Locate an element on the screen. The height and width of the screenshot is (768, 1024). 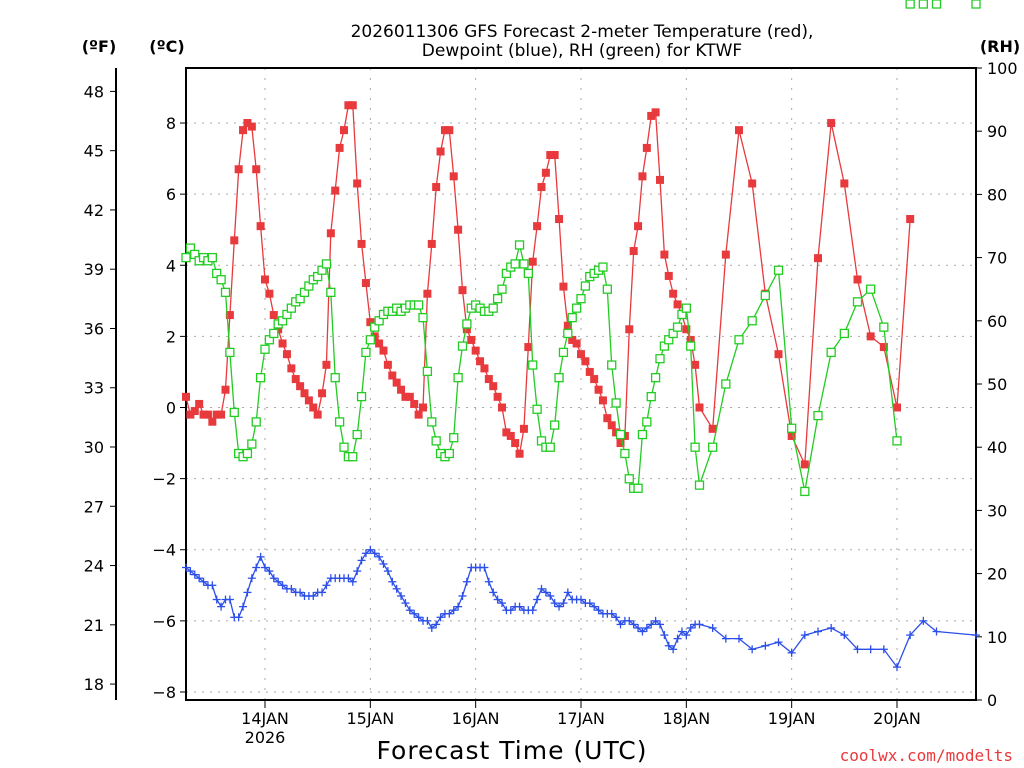
credit-link: coolwx.com/modelts is located at coordinates (926, 755).